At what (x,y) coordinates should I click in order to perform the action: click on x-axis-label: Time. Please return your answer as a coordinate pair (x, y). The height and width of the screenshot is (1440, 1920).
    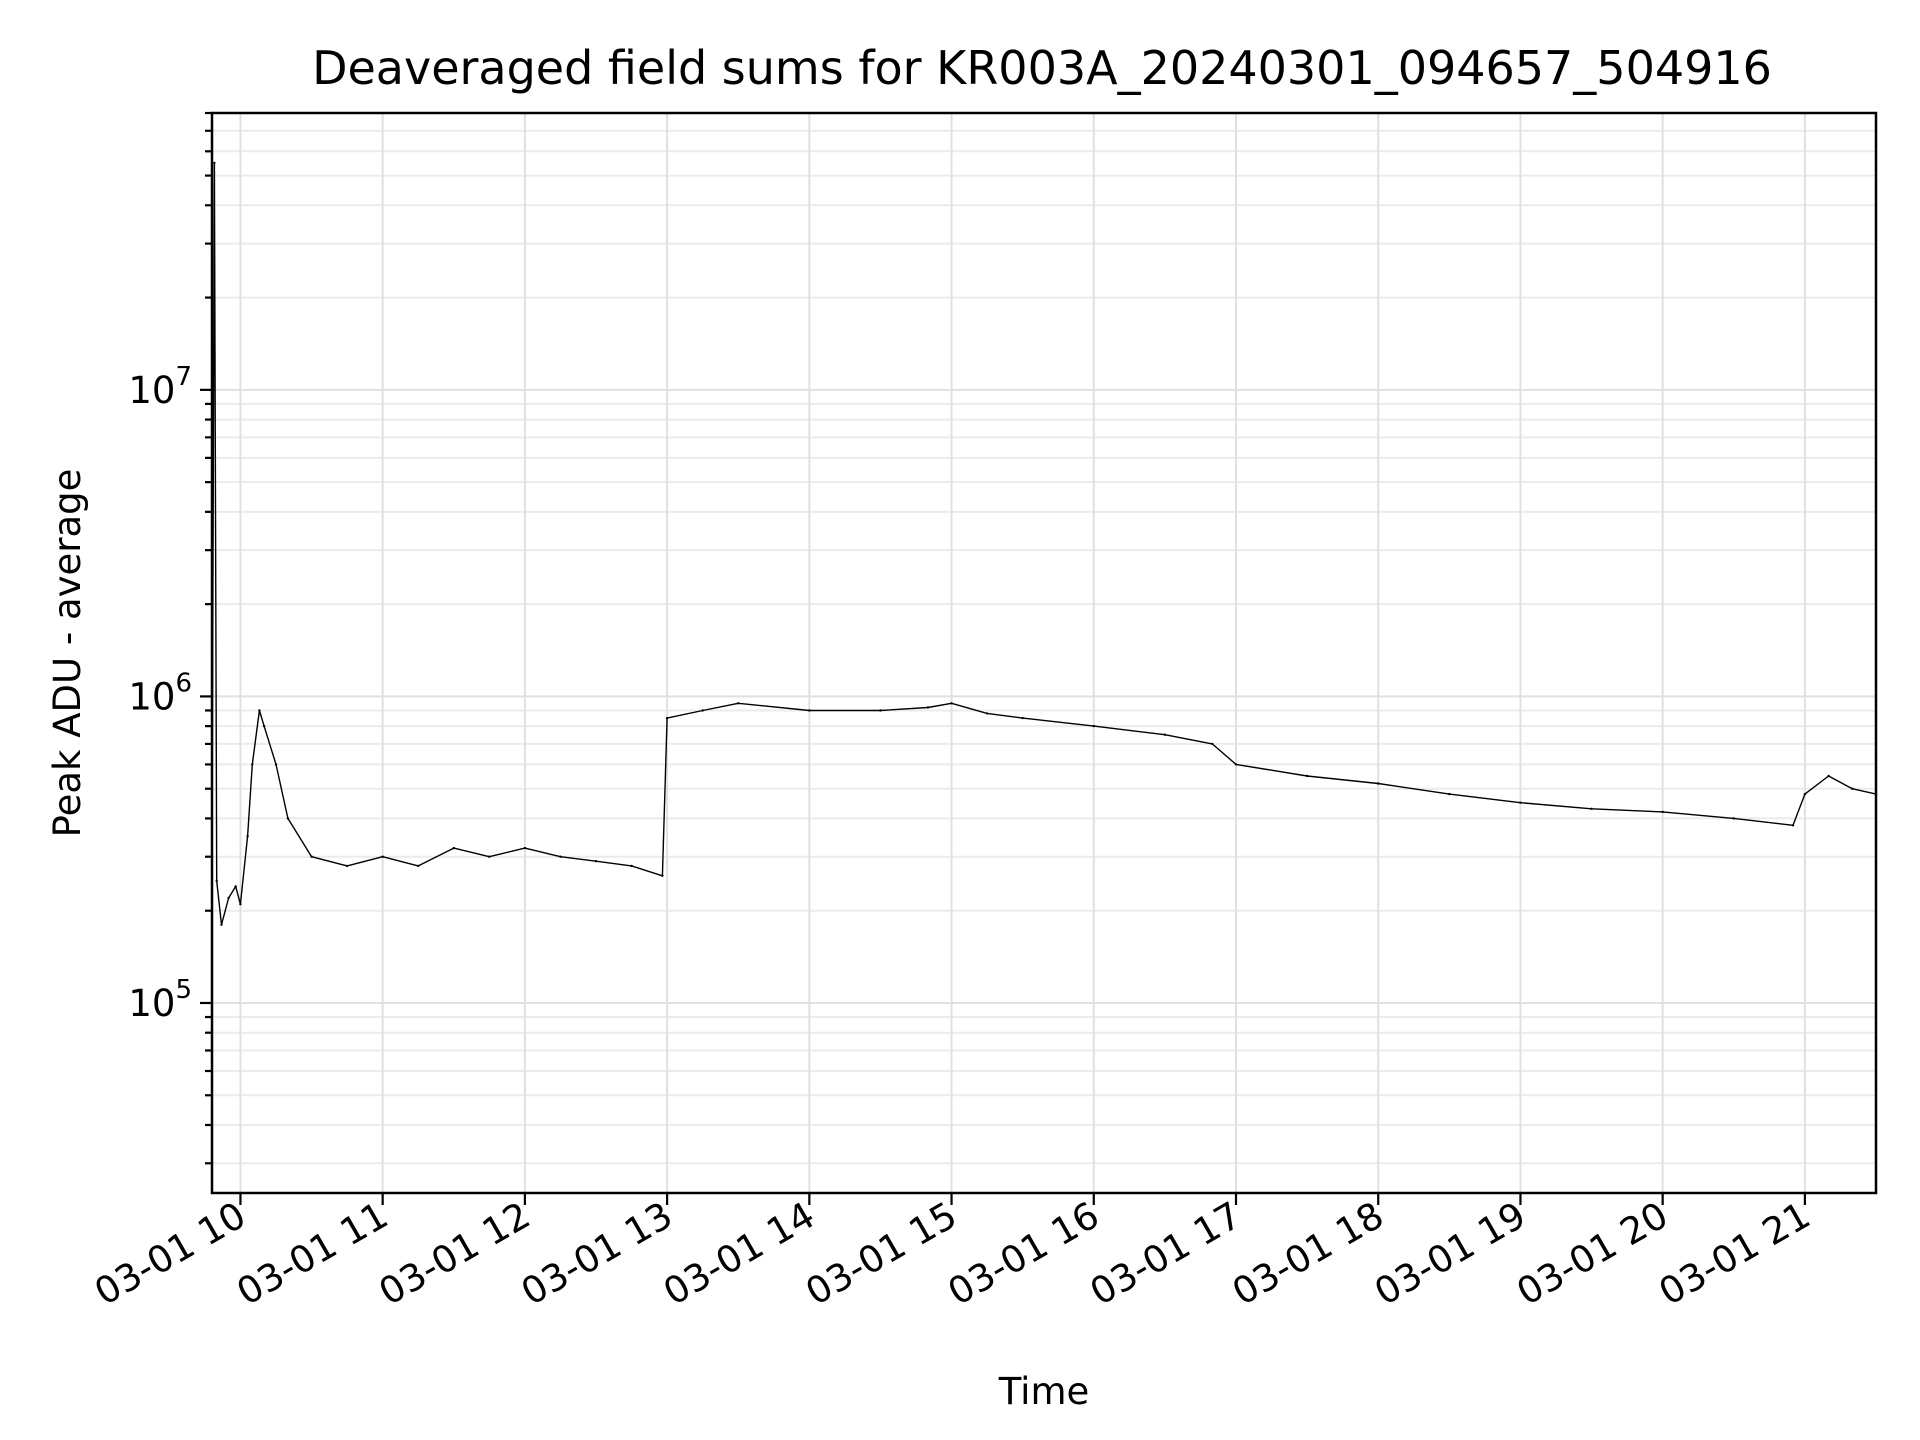
    Looking at the image, I should click on (1044, 1391).